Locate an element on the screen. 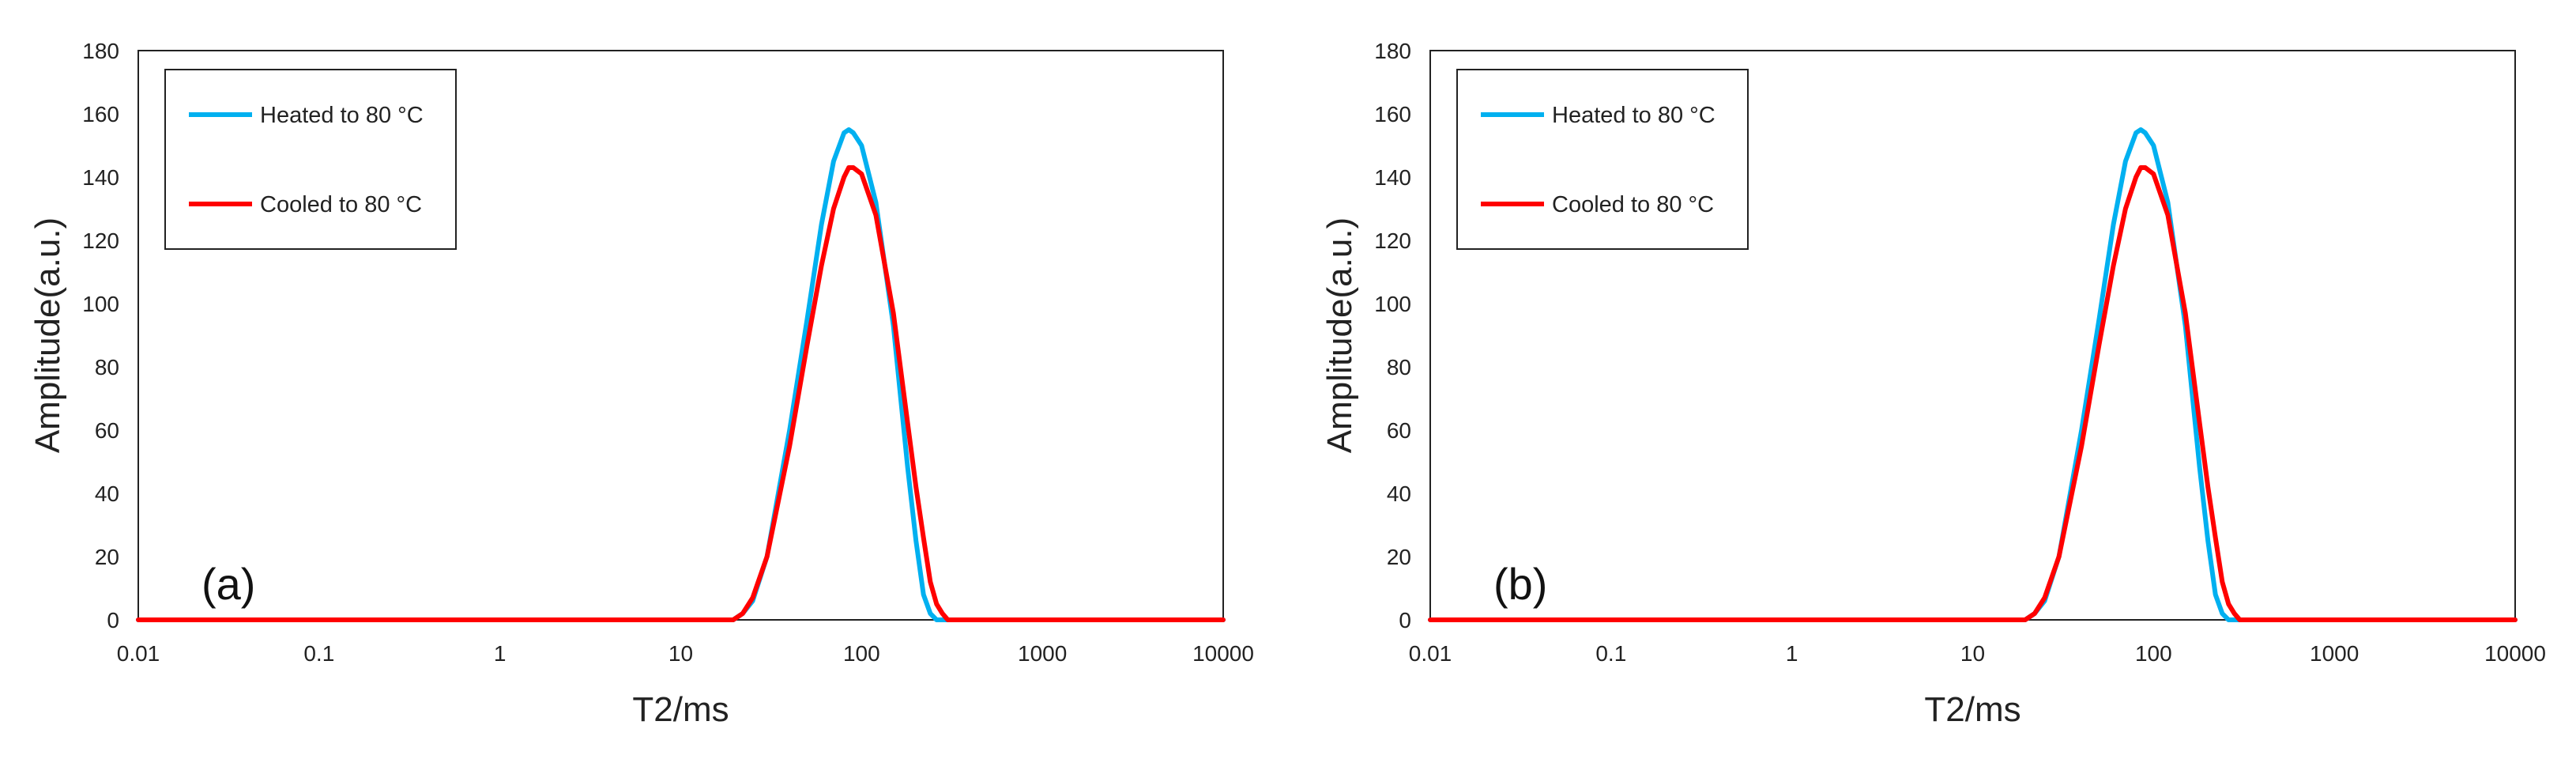 Image resolution: width=2576 pixels, height=759 pixels. panel-label: (a) is located at coordinates (228, 584).